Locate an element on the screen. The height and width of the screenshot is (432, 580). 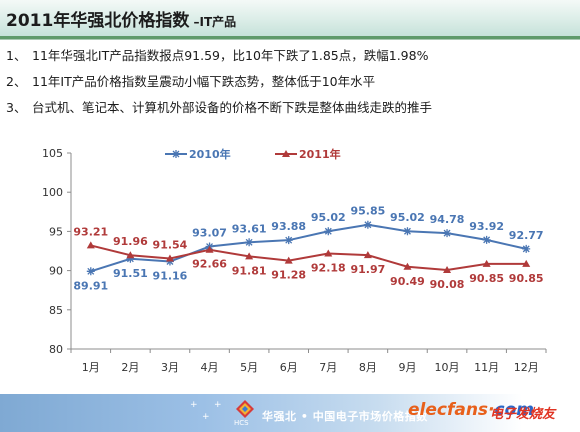
bullet-number: 3、 is located at coordinates (16, 107).